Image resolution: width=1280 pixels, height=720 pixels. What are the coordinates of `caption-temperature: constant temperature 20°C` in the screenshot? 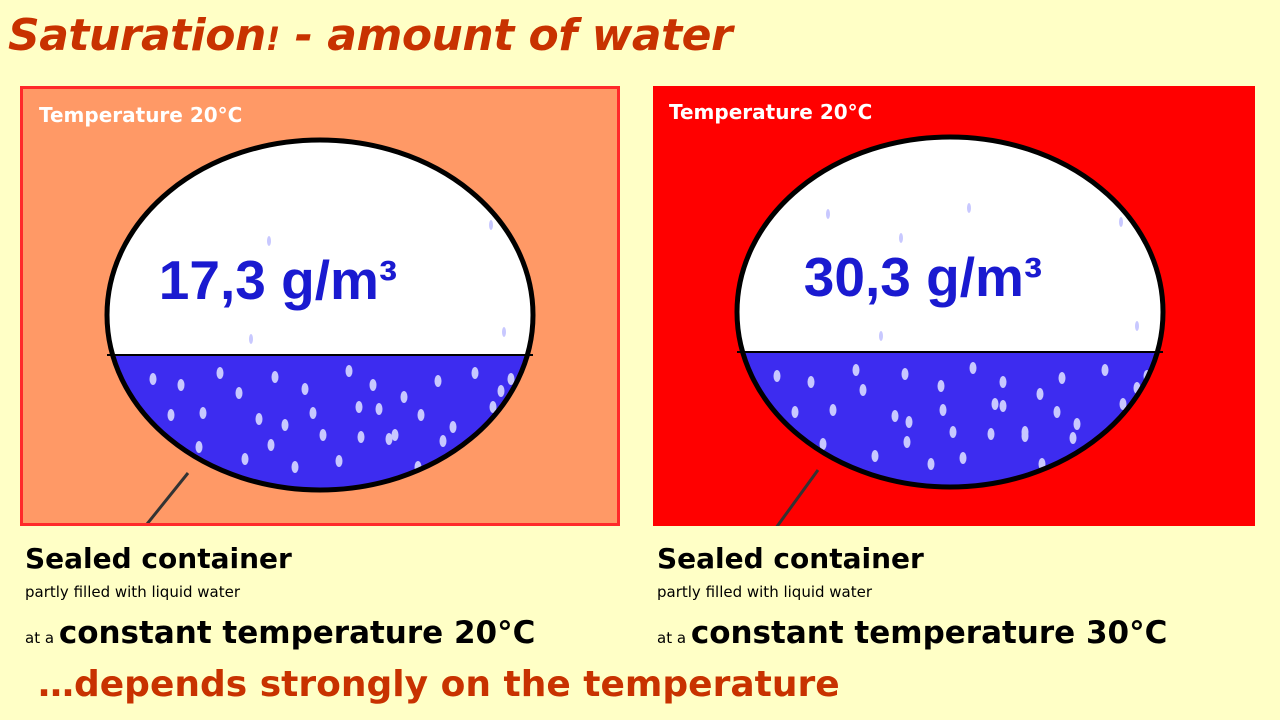 It's located at (297, 633).